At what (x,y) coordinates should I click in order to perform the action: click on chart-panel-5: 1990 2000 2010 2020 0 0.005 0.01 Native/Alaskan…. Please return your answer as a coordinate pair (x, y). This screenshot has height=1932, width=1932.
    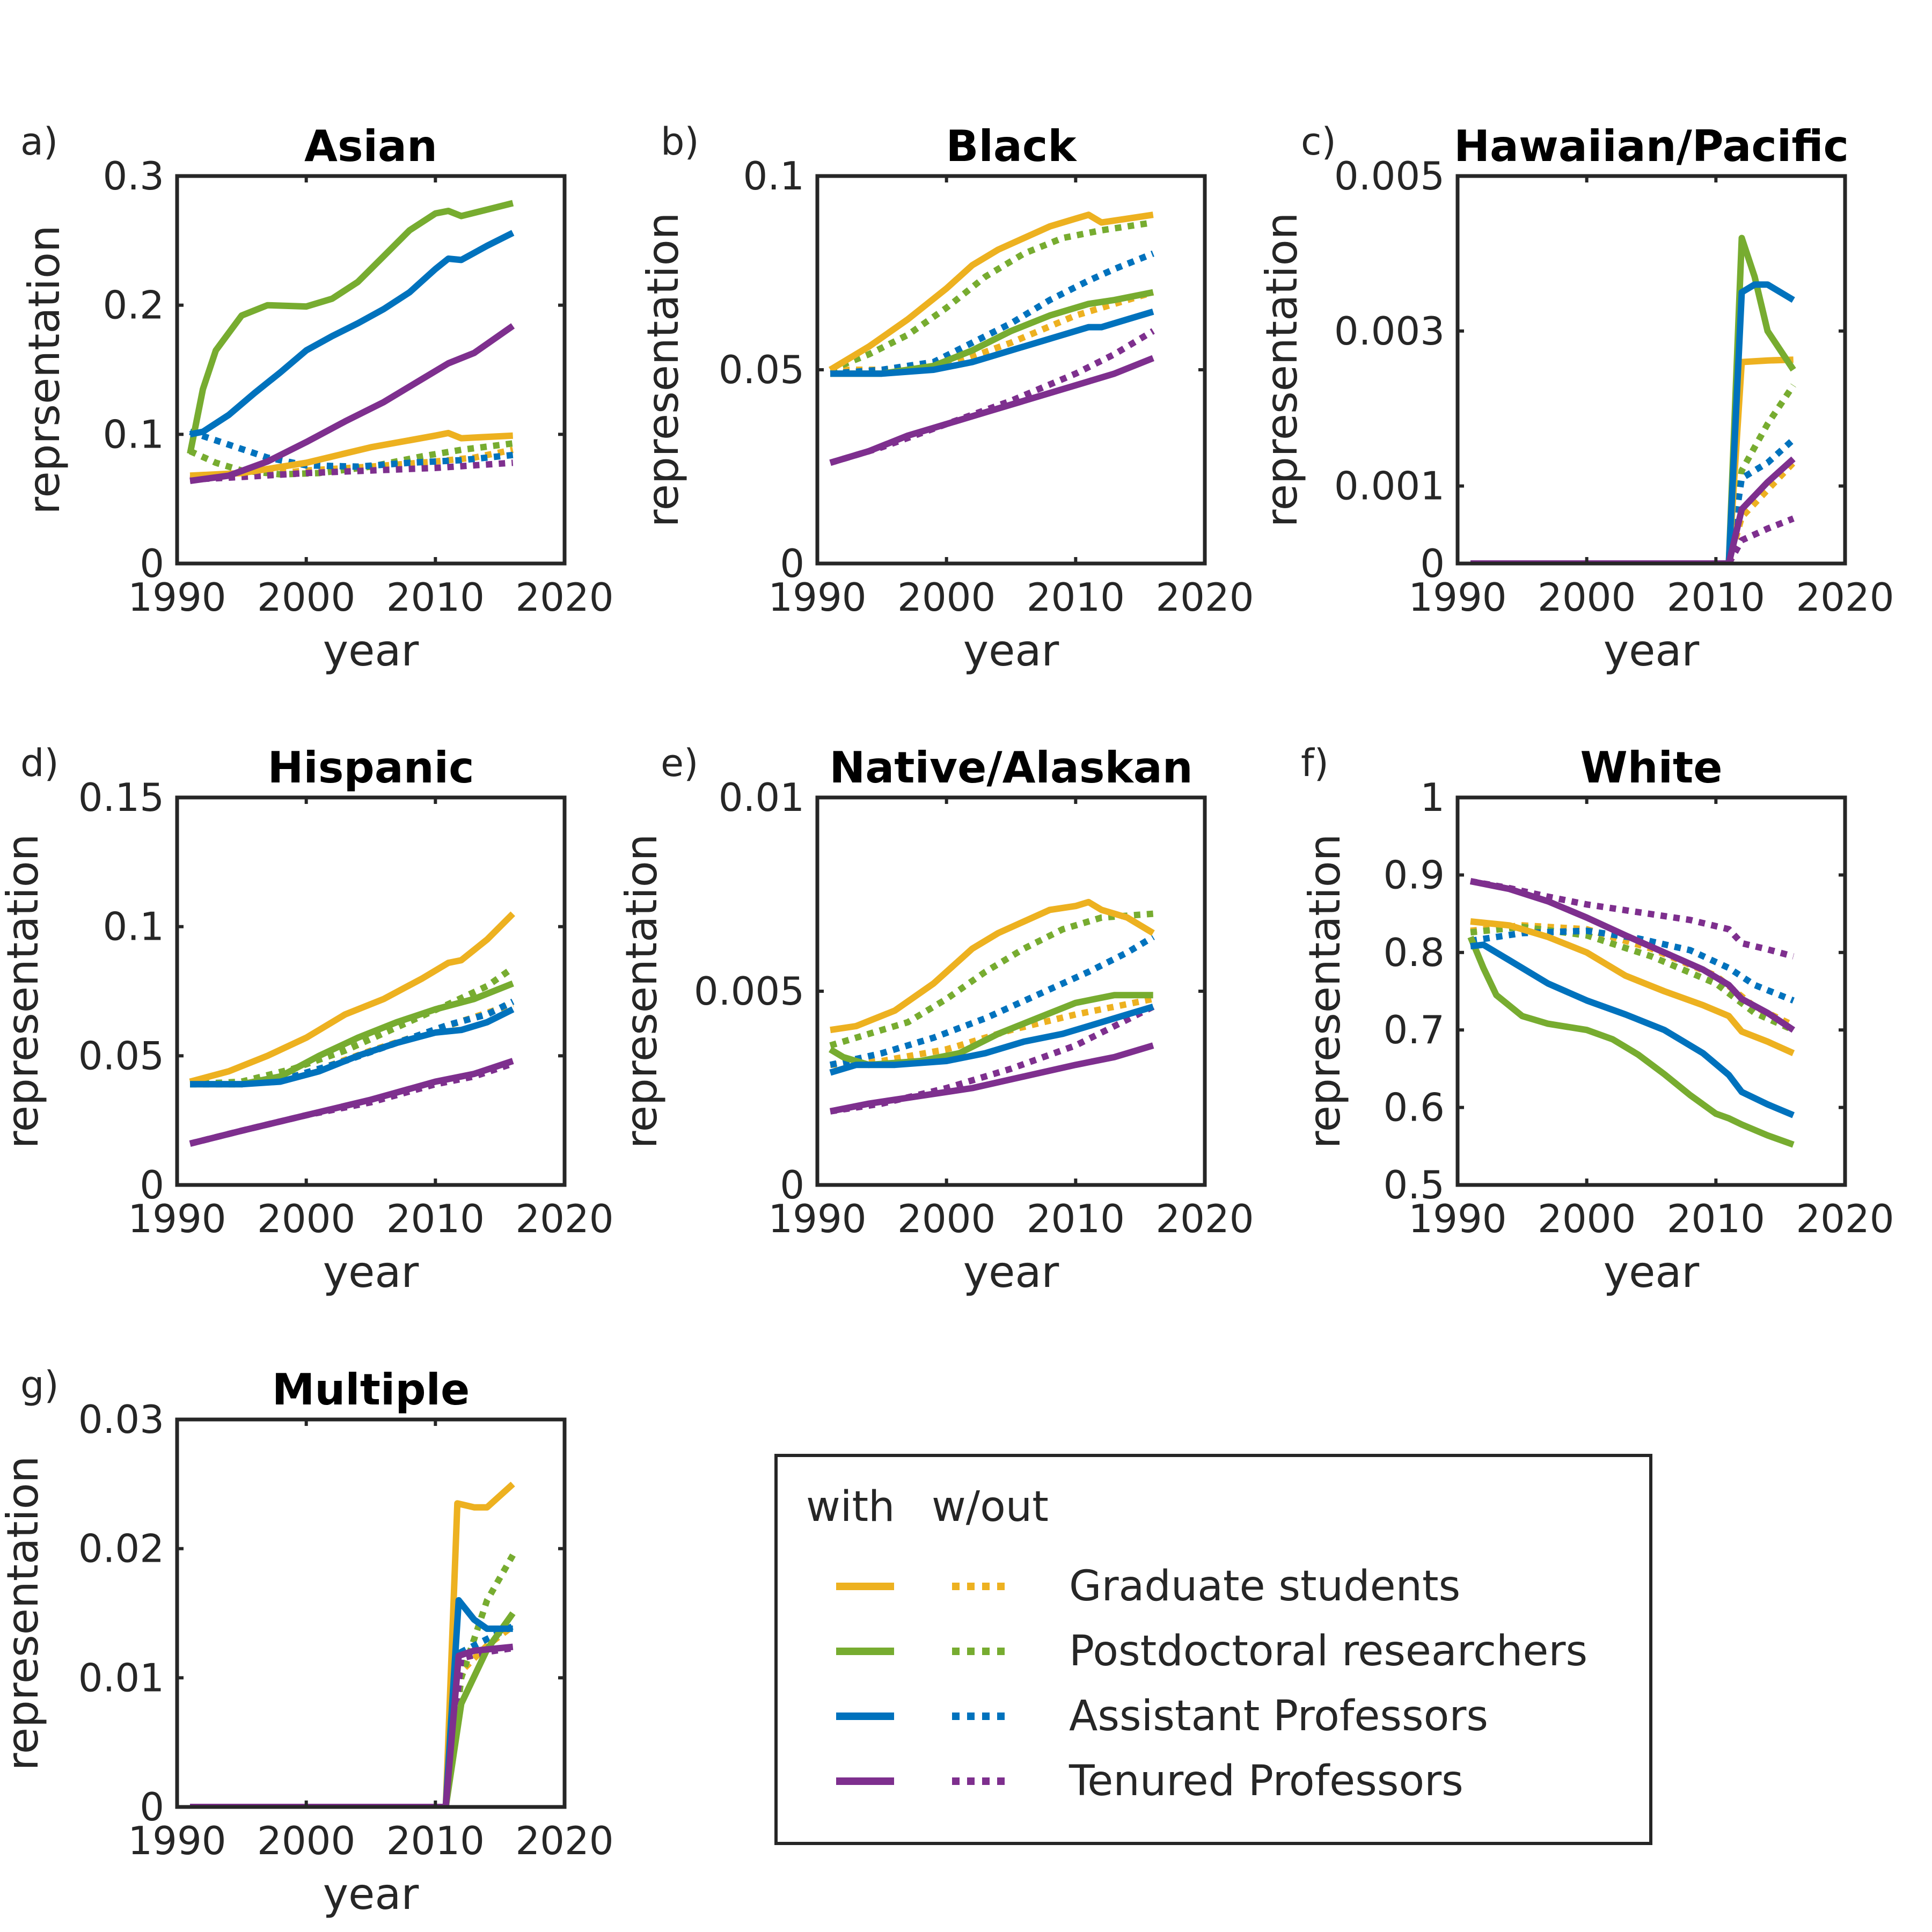
    Looking at the image, I should click on (935, 1019).